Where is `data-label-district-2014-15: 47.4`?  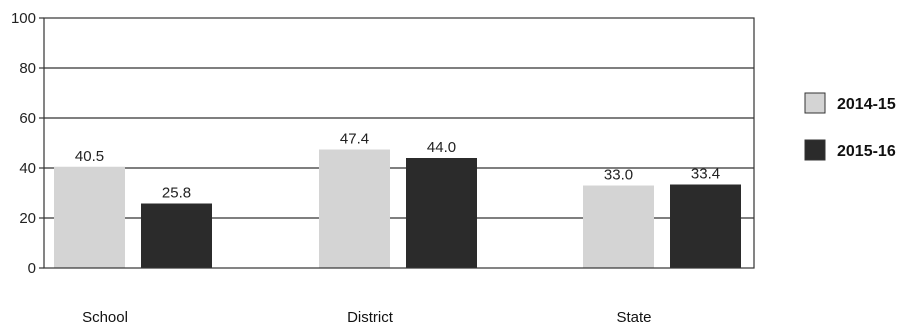 data-label-district-2014-15: 47.4 is located at coordinates (354, 139).